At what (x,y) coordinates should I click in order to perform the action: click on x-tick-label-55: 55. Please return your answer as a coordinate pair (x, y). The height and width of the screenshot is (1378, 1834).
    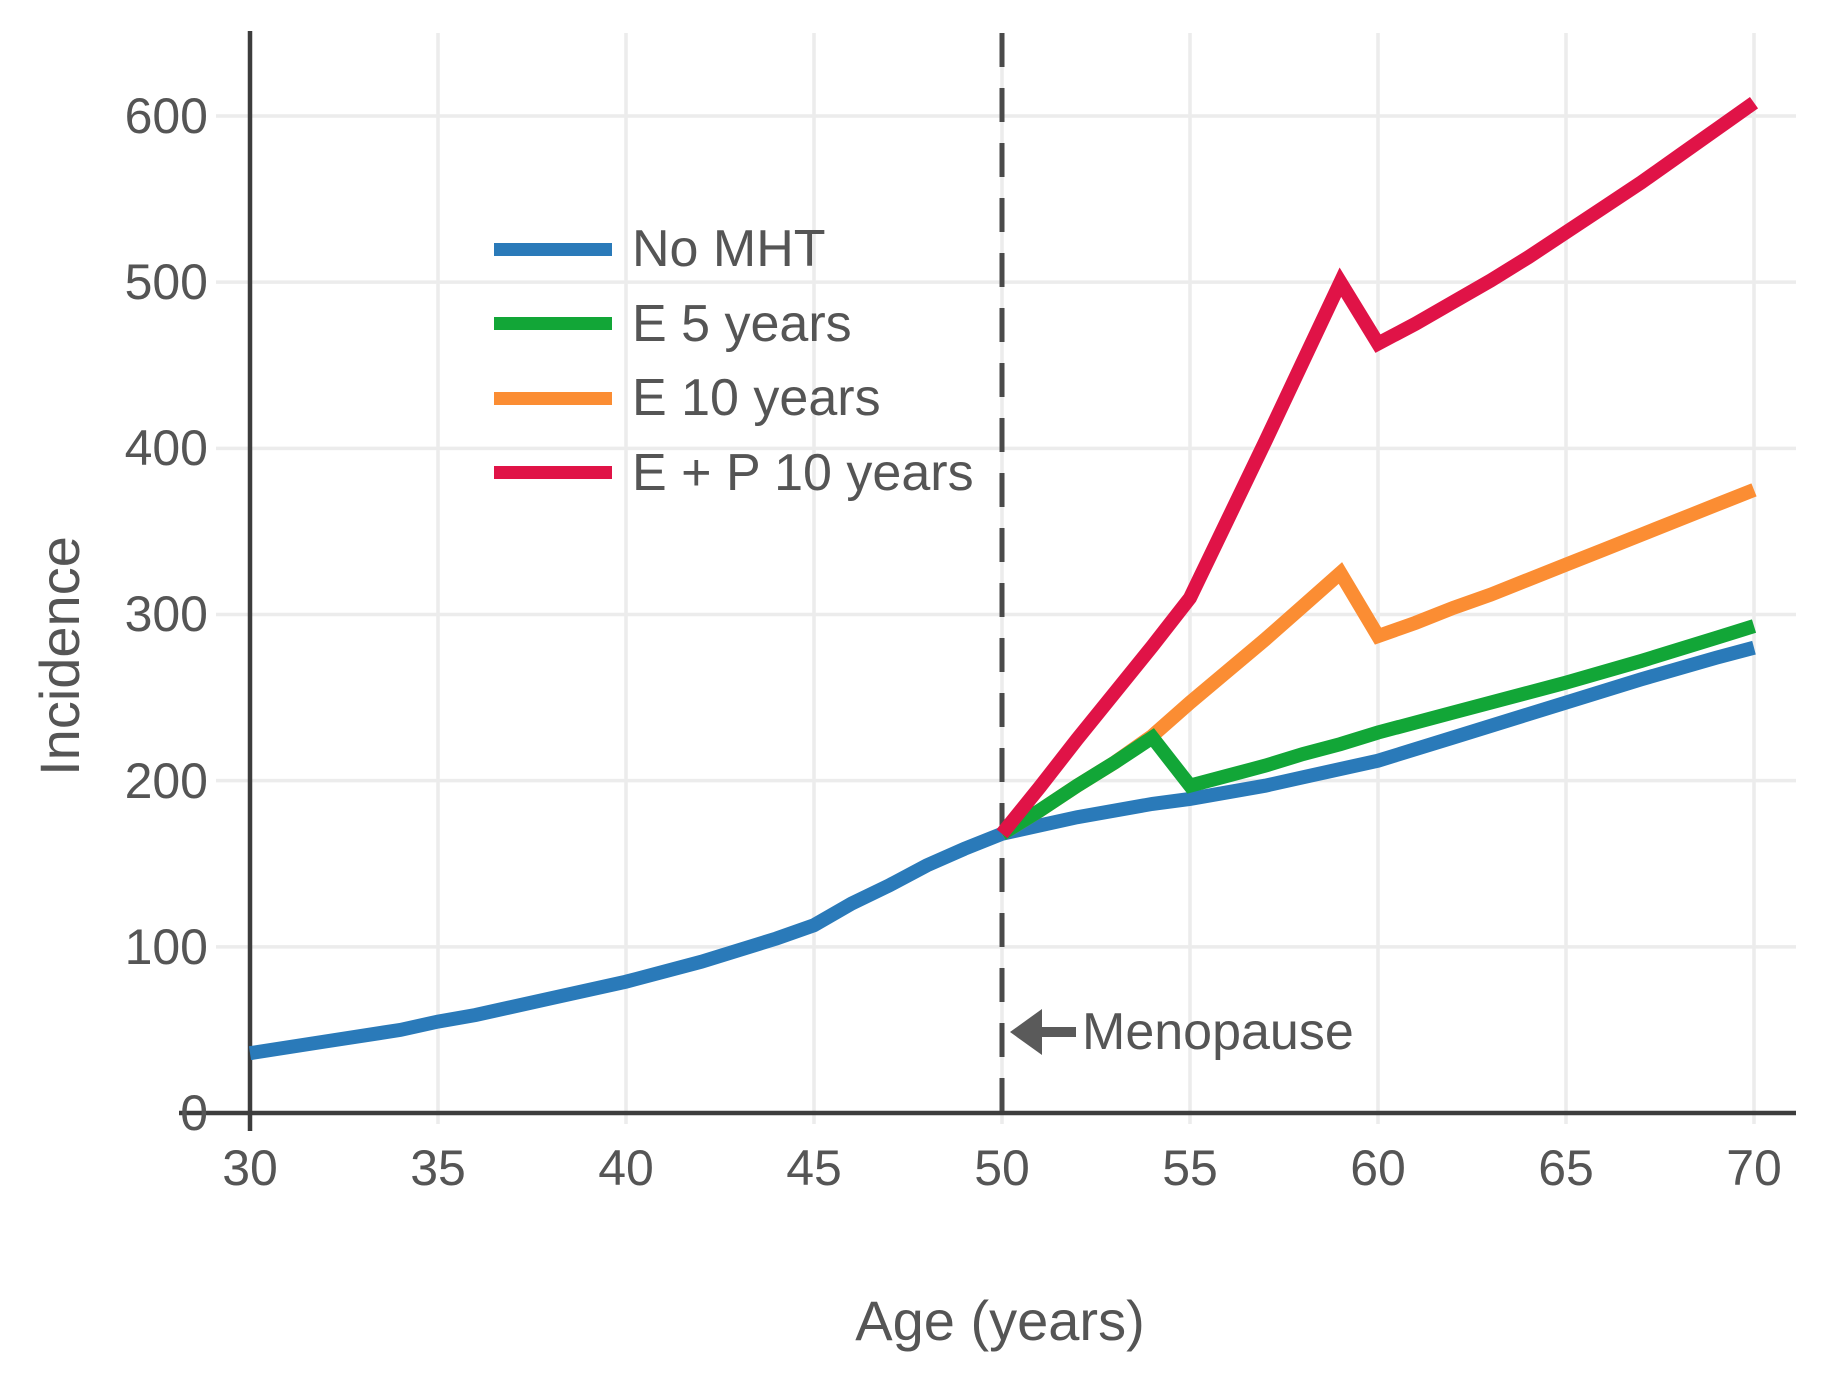
    Looking at the image, I should click on (1190, 1168).